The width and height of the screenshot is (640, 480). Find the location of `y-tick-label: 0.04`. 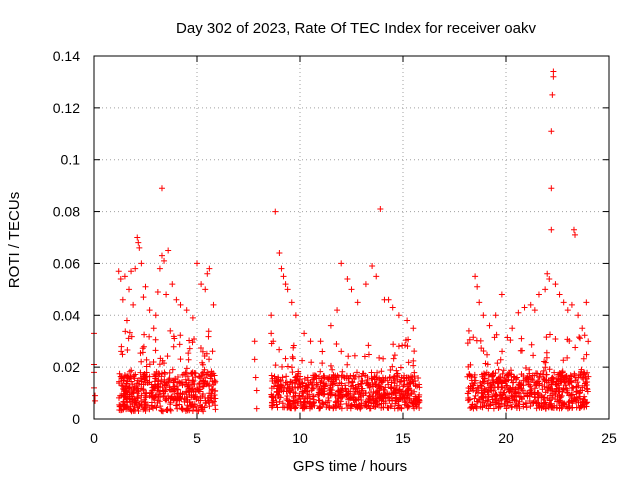

y-tick-label: 0.04 is located at coordinates (66, 315).